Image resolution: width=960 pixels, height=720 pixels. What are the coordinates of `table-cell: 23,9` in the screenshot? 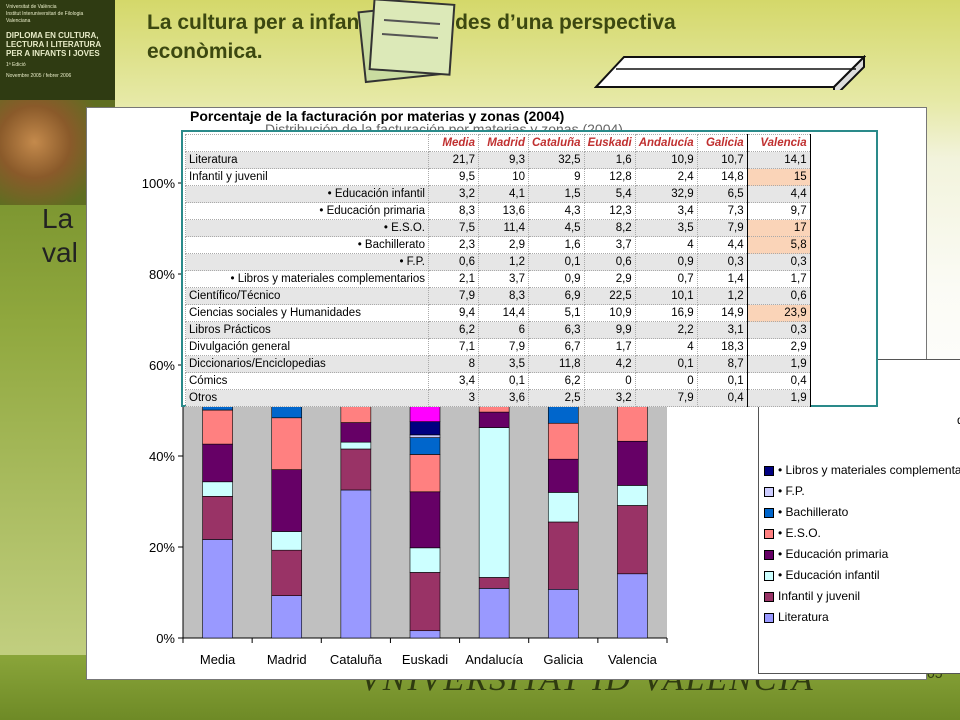 It's located at (778, 313).